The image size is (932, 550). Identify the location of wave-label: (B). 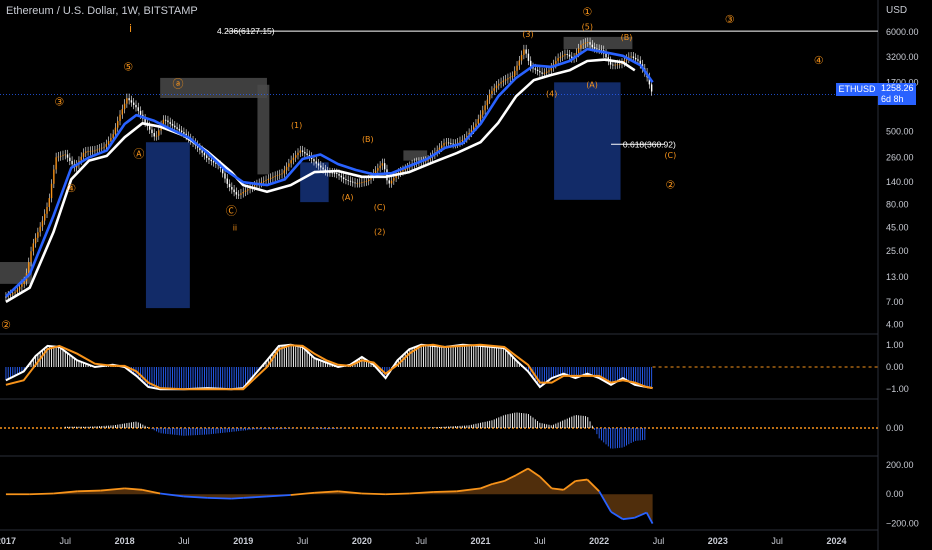
(368, 139).